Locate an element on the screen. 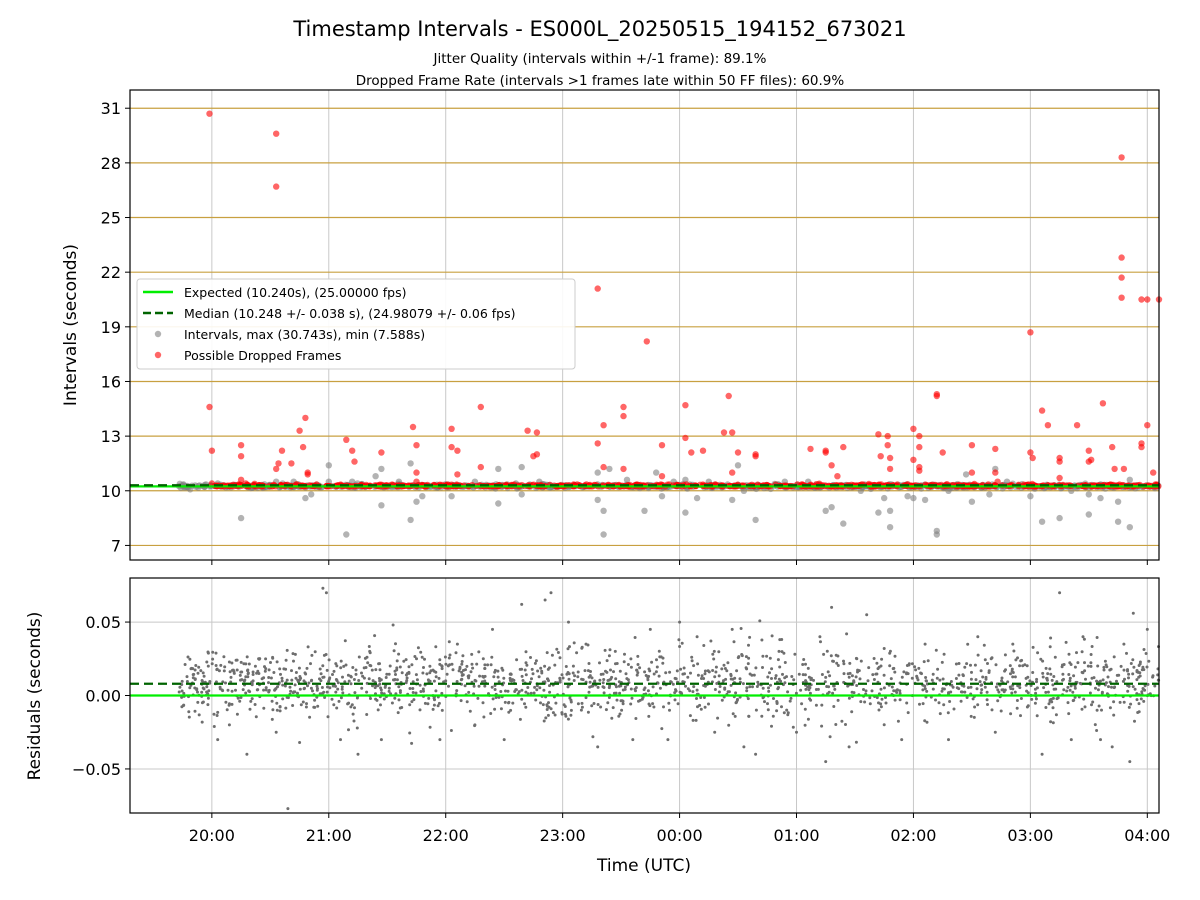 This screenshot has height=900, width=1200. intervals-ytick-label-8: 31 is located at coordinates (111, 108).